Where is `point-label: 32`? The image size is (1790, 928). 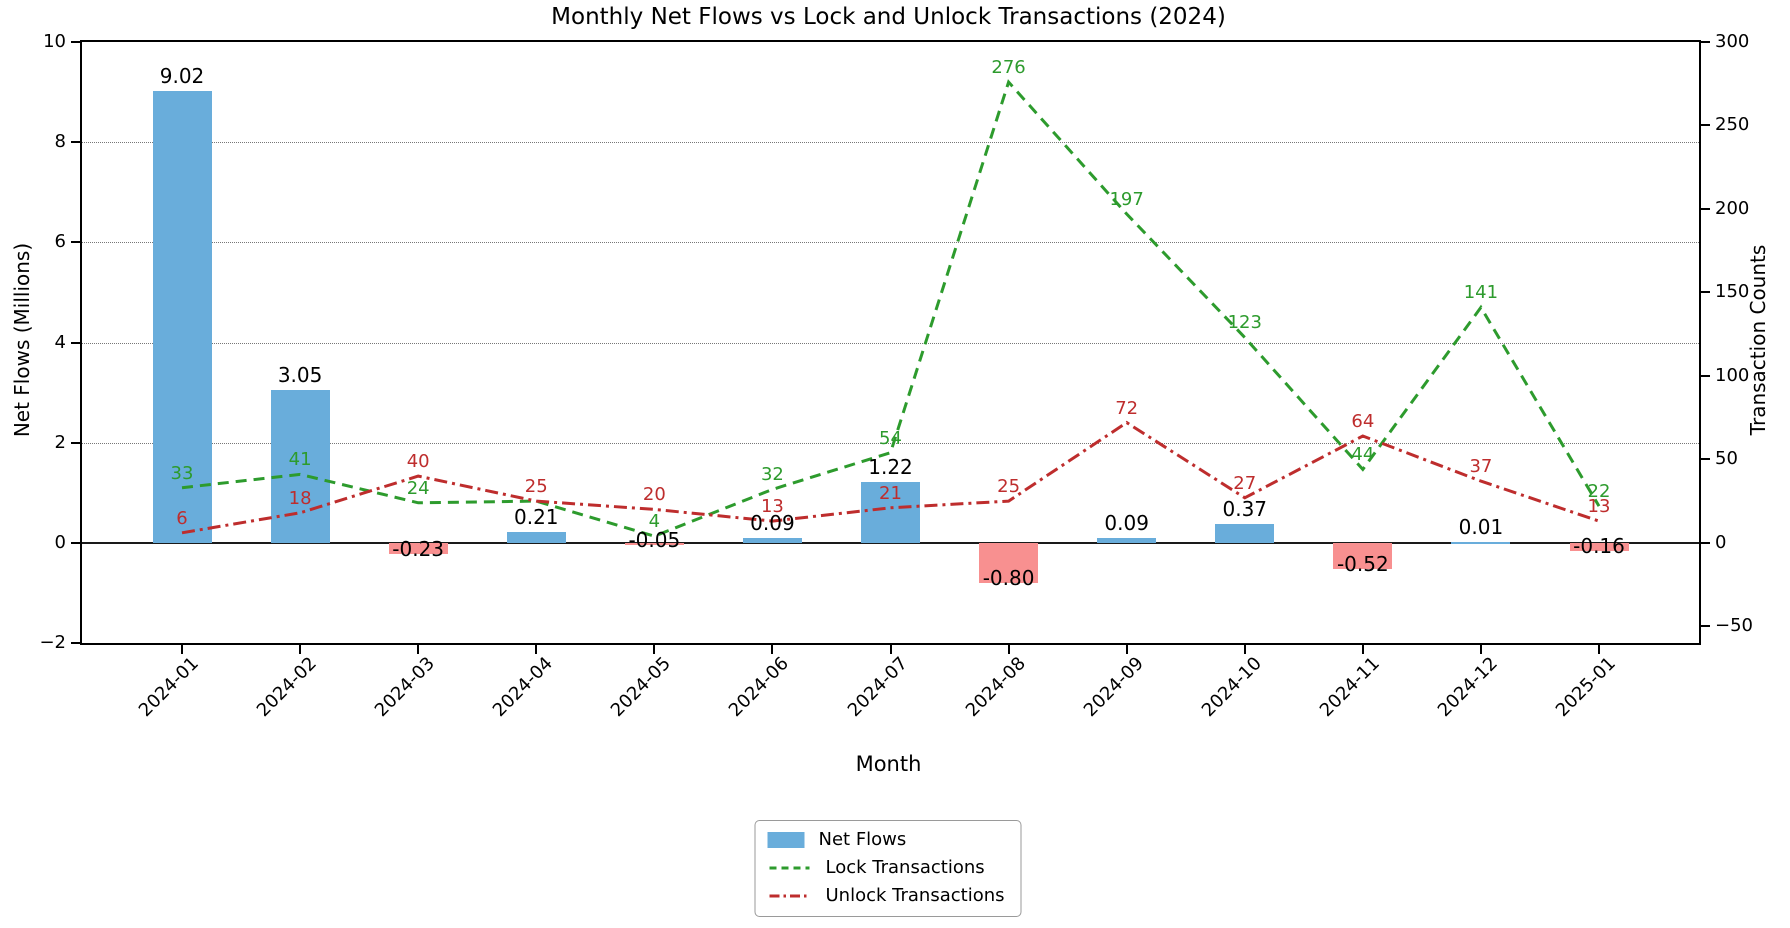 point-label: 32 is located at coordinates (772, 475).